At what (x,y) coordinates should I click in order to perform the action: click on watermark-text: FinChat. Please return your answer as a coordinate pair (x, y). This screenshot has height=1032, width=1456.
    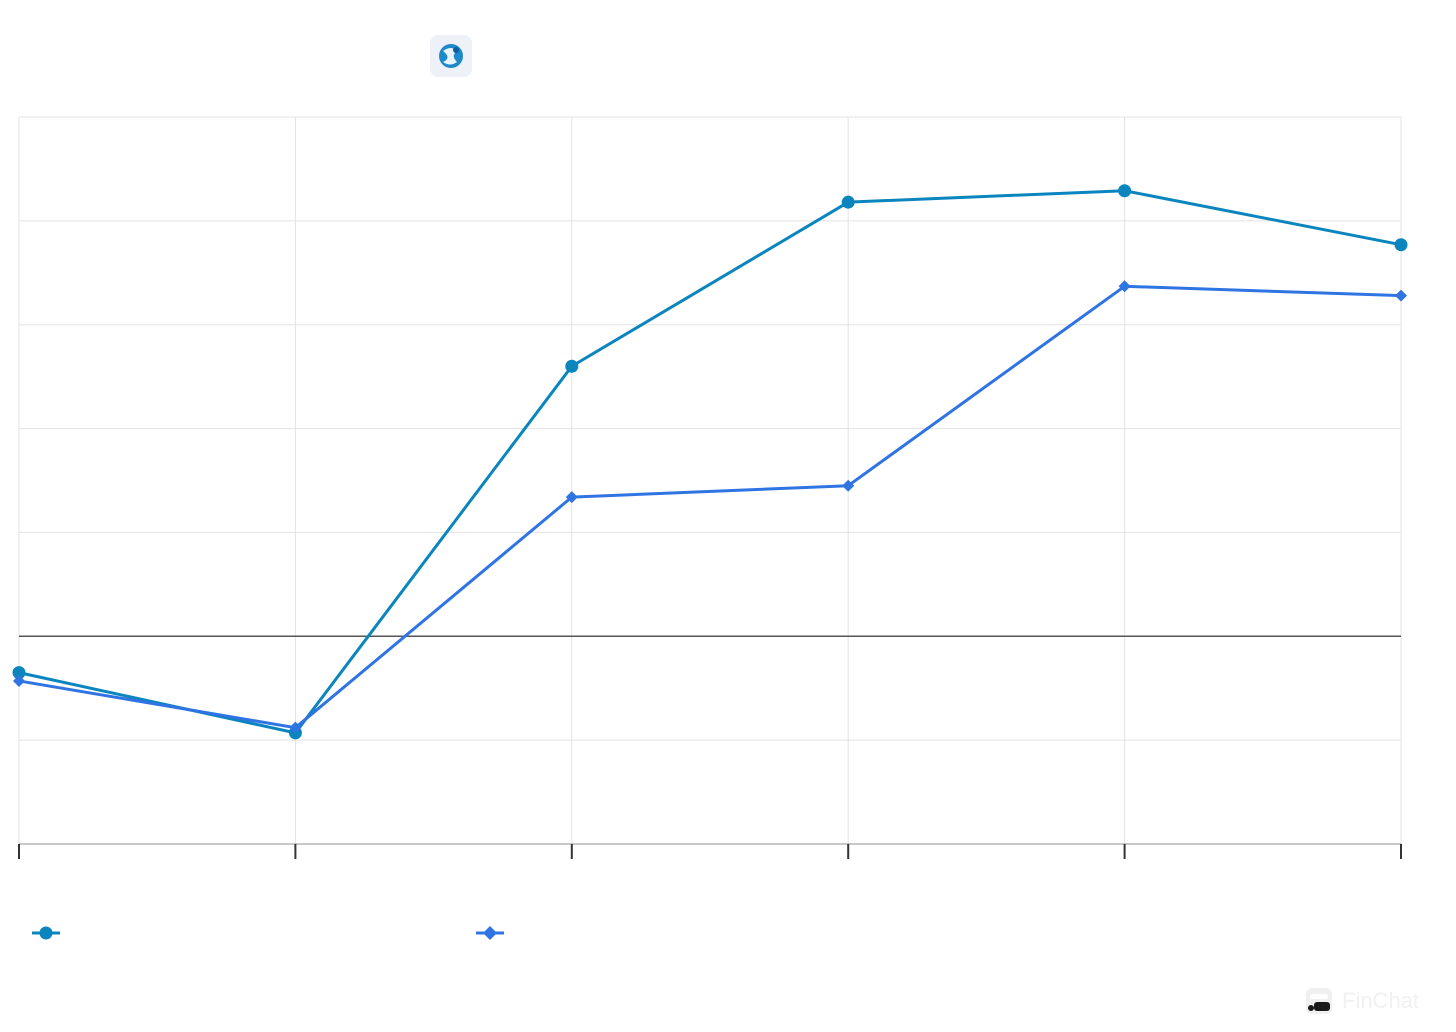
    Looking at the image, I should click on (1381, 1000).